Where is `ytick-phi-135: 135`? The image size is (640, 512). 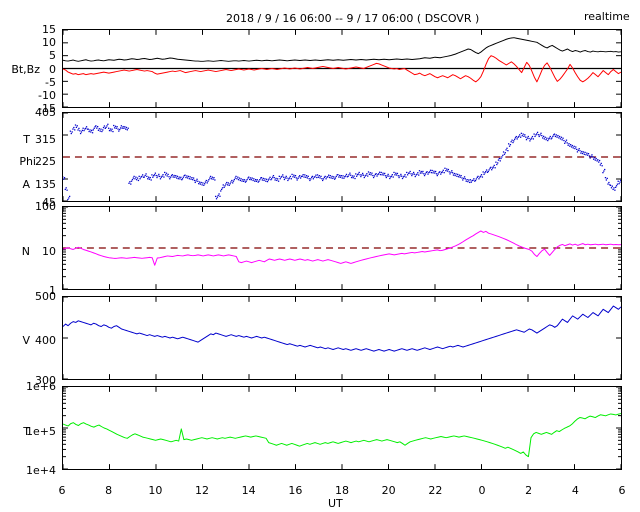 ytick-phi-135: 135 is located at coordinates (45, 184).